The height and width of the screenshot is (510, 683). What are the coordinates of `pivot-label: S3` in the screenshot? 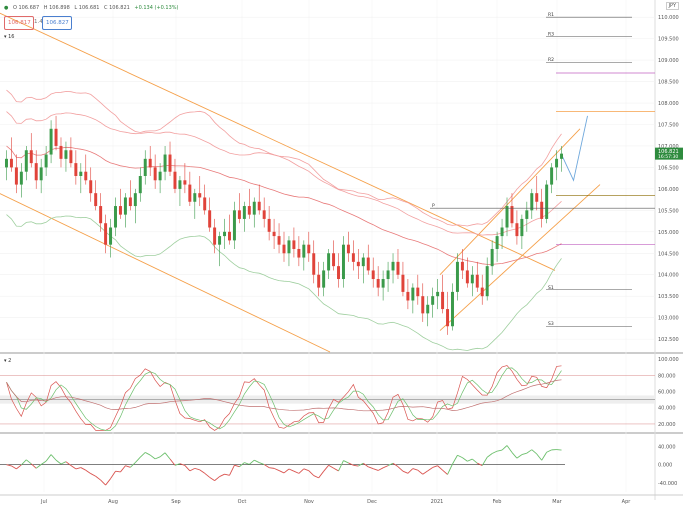 It's located at (551, 324).